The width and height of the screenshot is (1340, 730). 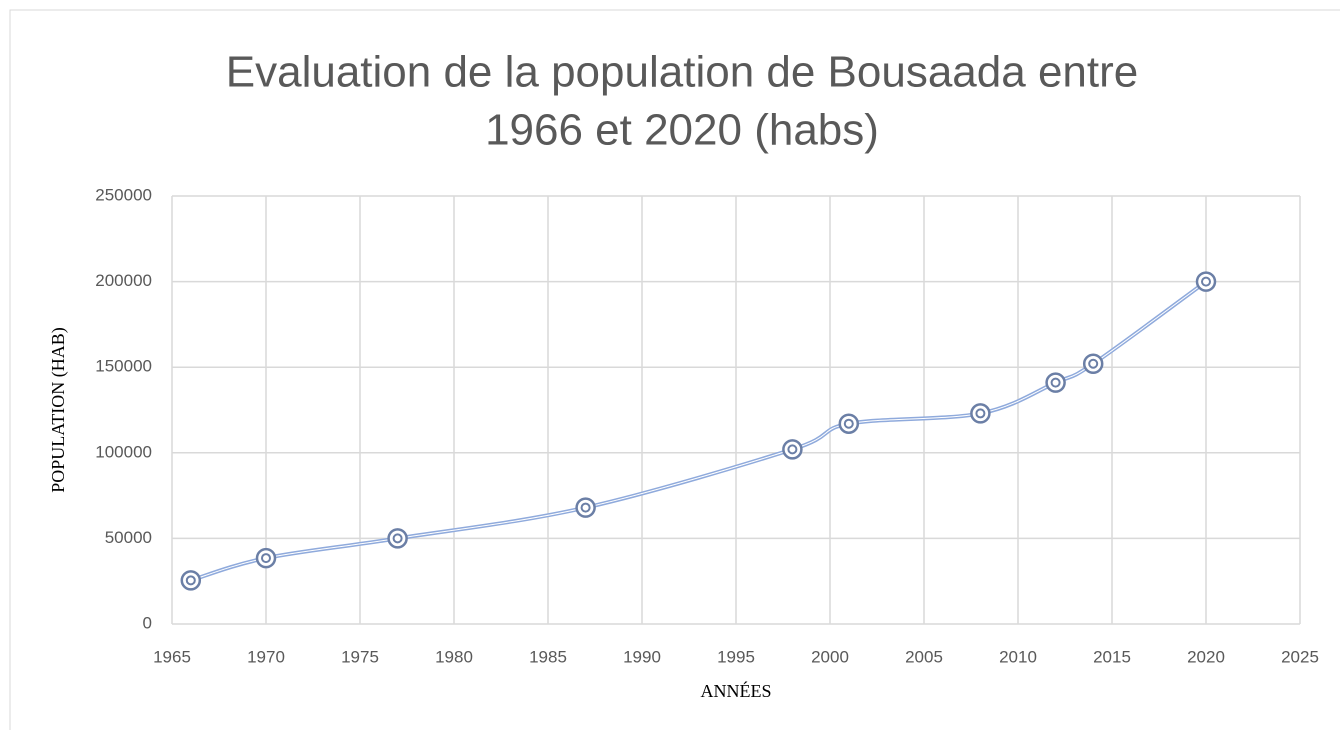 I want to click on x-tick-label: 2015, so click(x=1112, y=656).